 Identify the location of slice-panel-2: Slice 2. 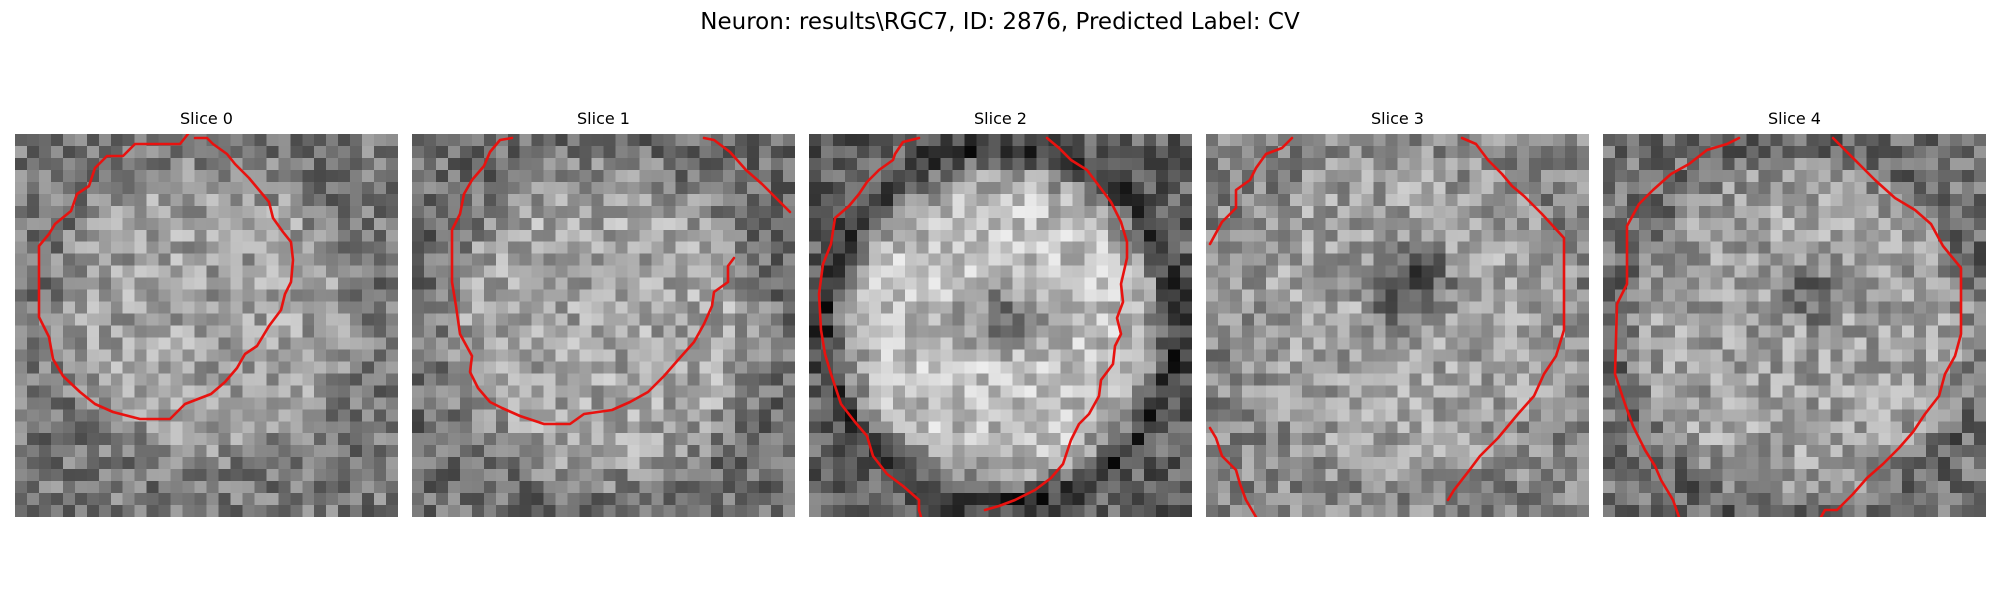
(1000, 314).